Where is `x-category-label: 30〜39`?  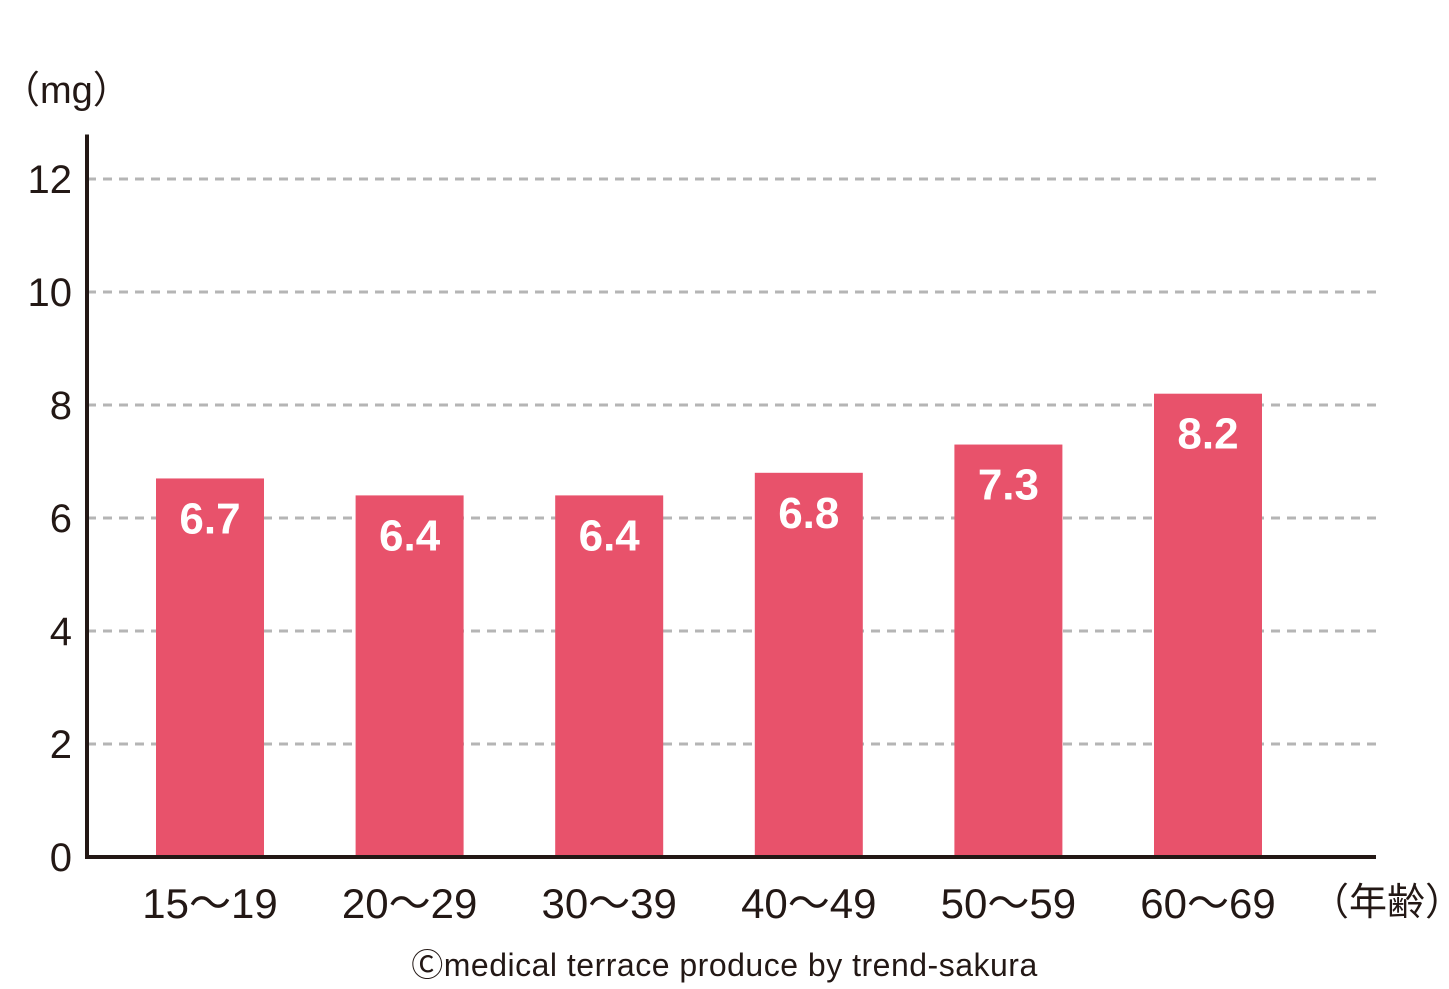 x-category-label: 30〜39 is located at coordinates (608, 903).